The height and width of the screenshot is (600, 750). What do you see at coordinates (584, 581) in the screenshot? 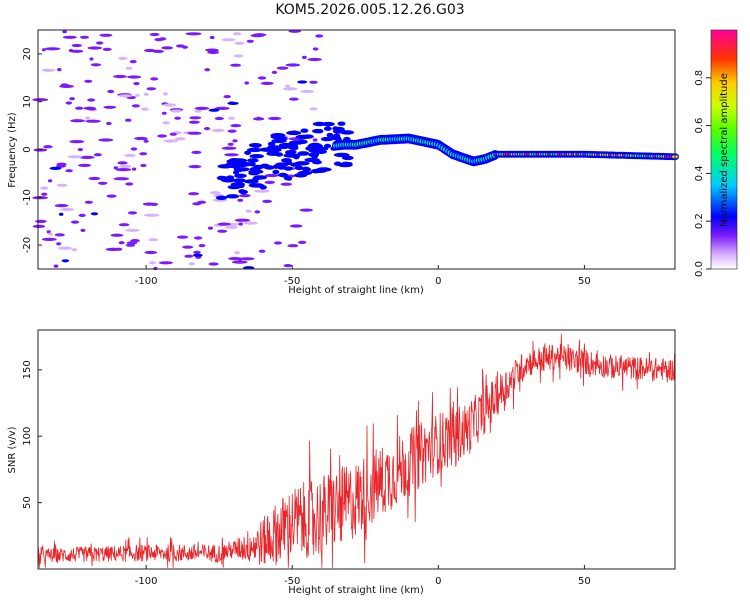
I see `snr-xtick-label: 50` at bounding box center [584, 581].